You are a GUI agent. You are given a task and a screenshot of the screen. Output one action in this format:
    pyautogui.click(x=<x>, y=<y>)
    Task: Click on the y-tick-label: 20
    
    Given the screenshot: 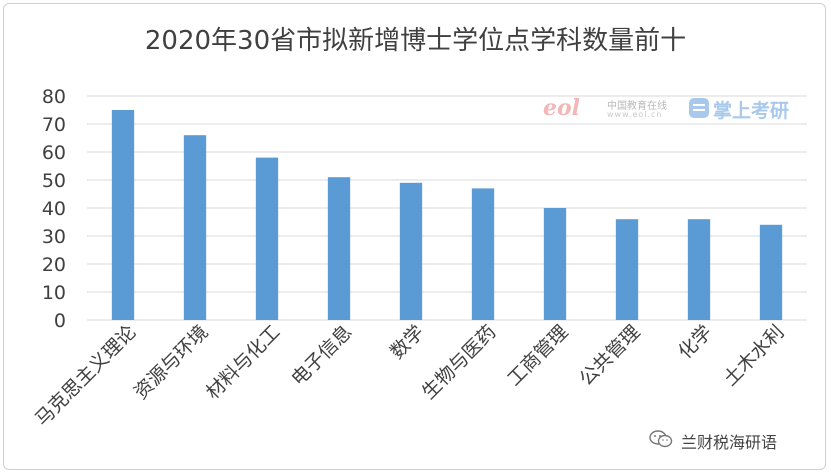 What is the action you would take?
    pyautogui.click(x=54, y=265)
    